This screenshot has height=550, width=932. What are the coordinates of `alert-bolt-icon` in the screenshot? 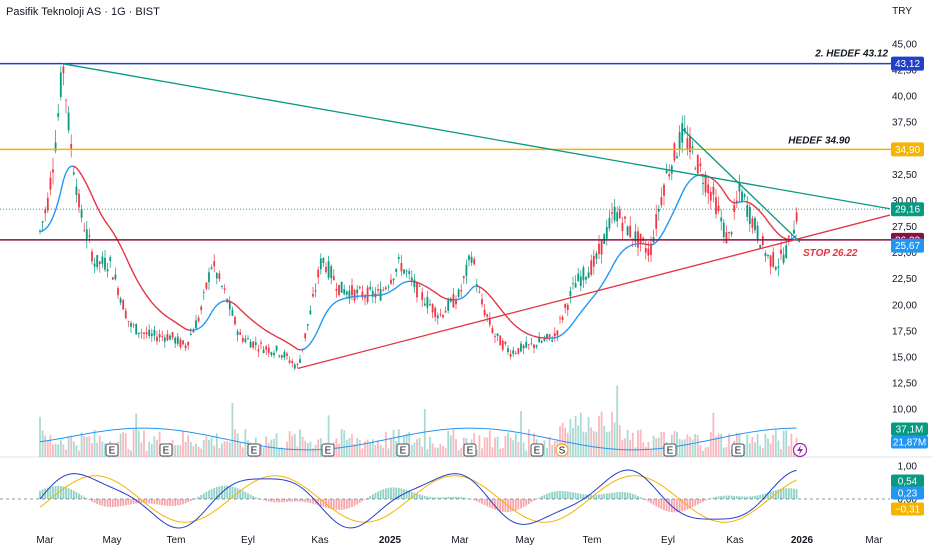 It's located at (800, 450).